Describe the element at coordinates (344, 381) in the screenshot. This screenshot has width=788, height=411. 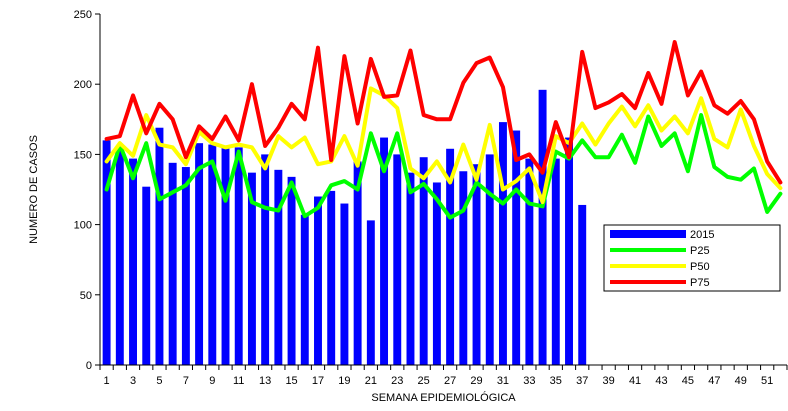
I see `x-tick-label: 19` at that location.